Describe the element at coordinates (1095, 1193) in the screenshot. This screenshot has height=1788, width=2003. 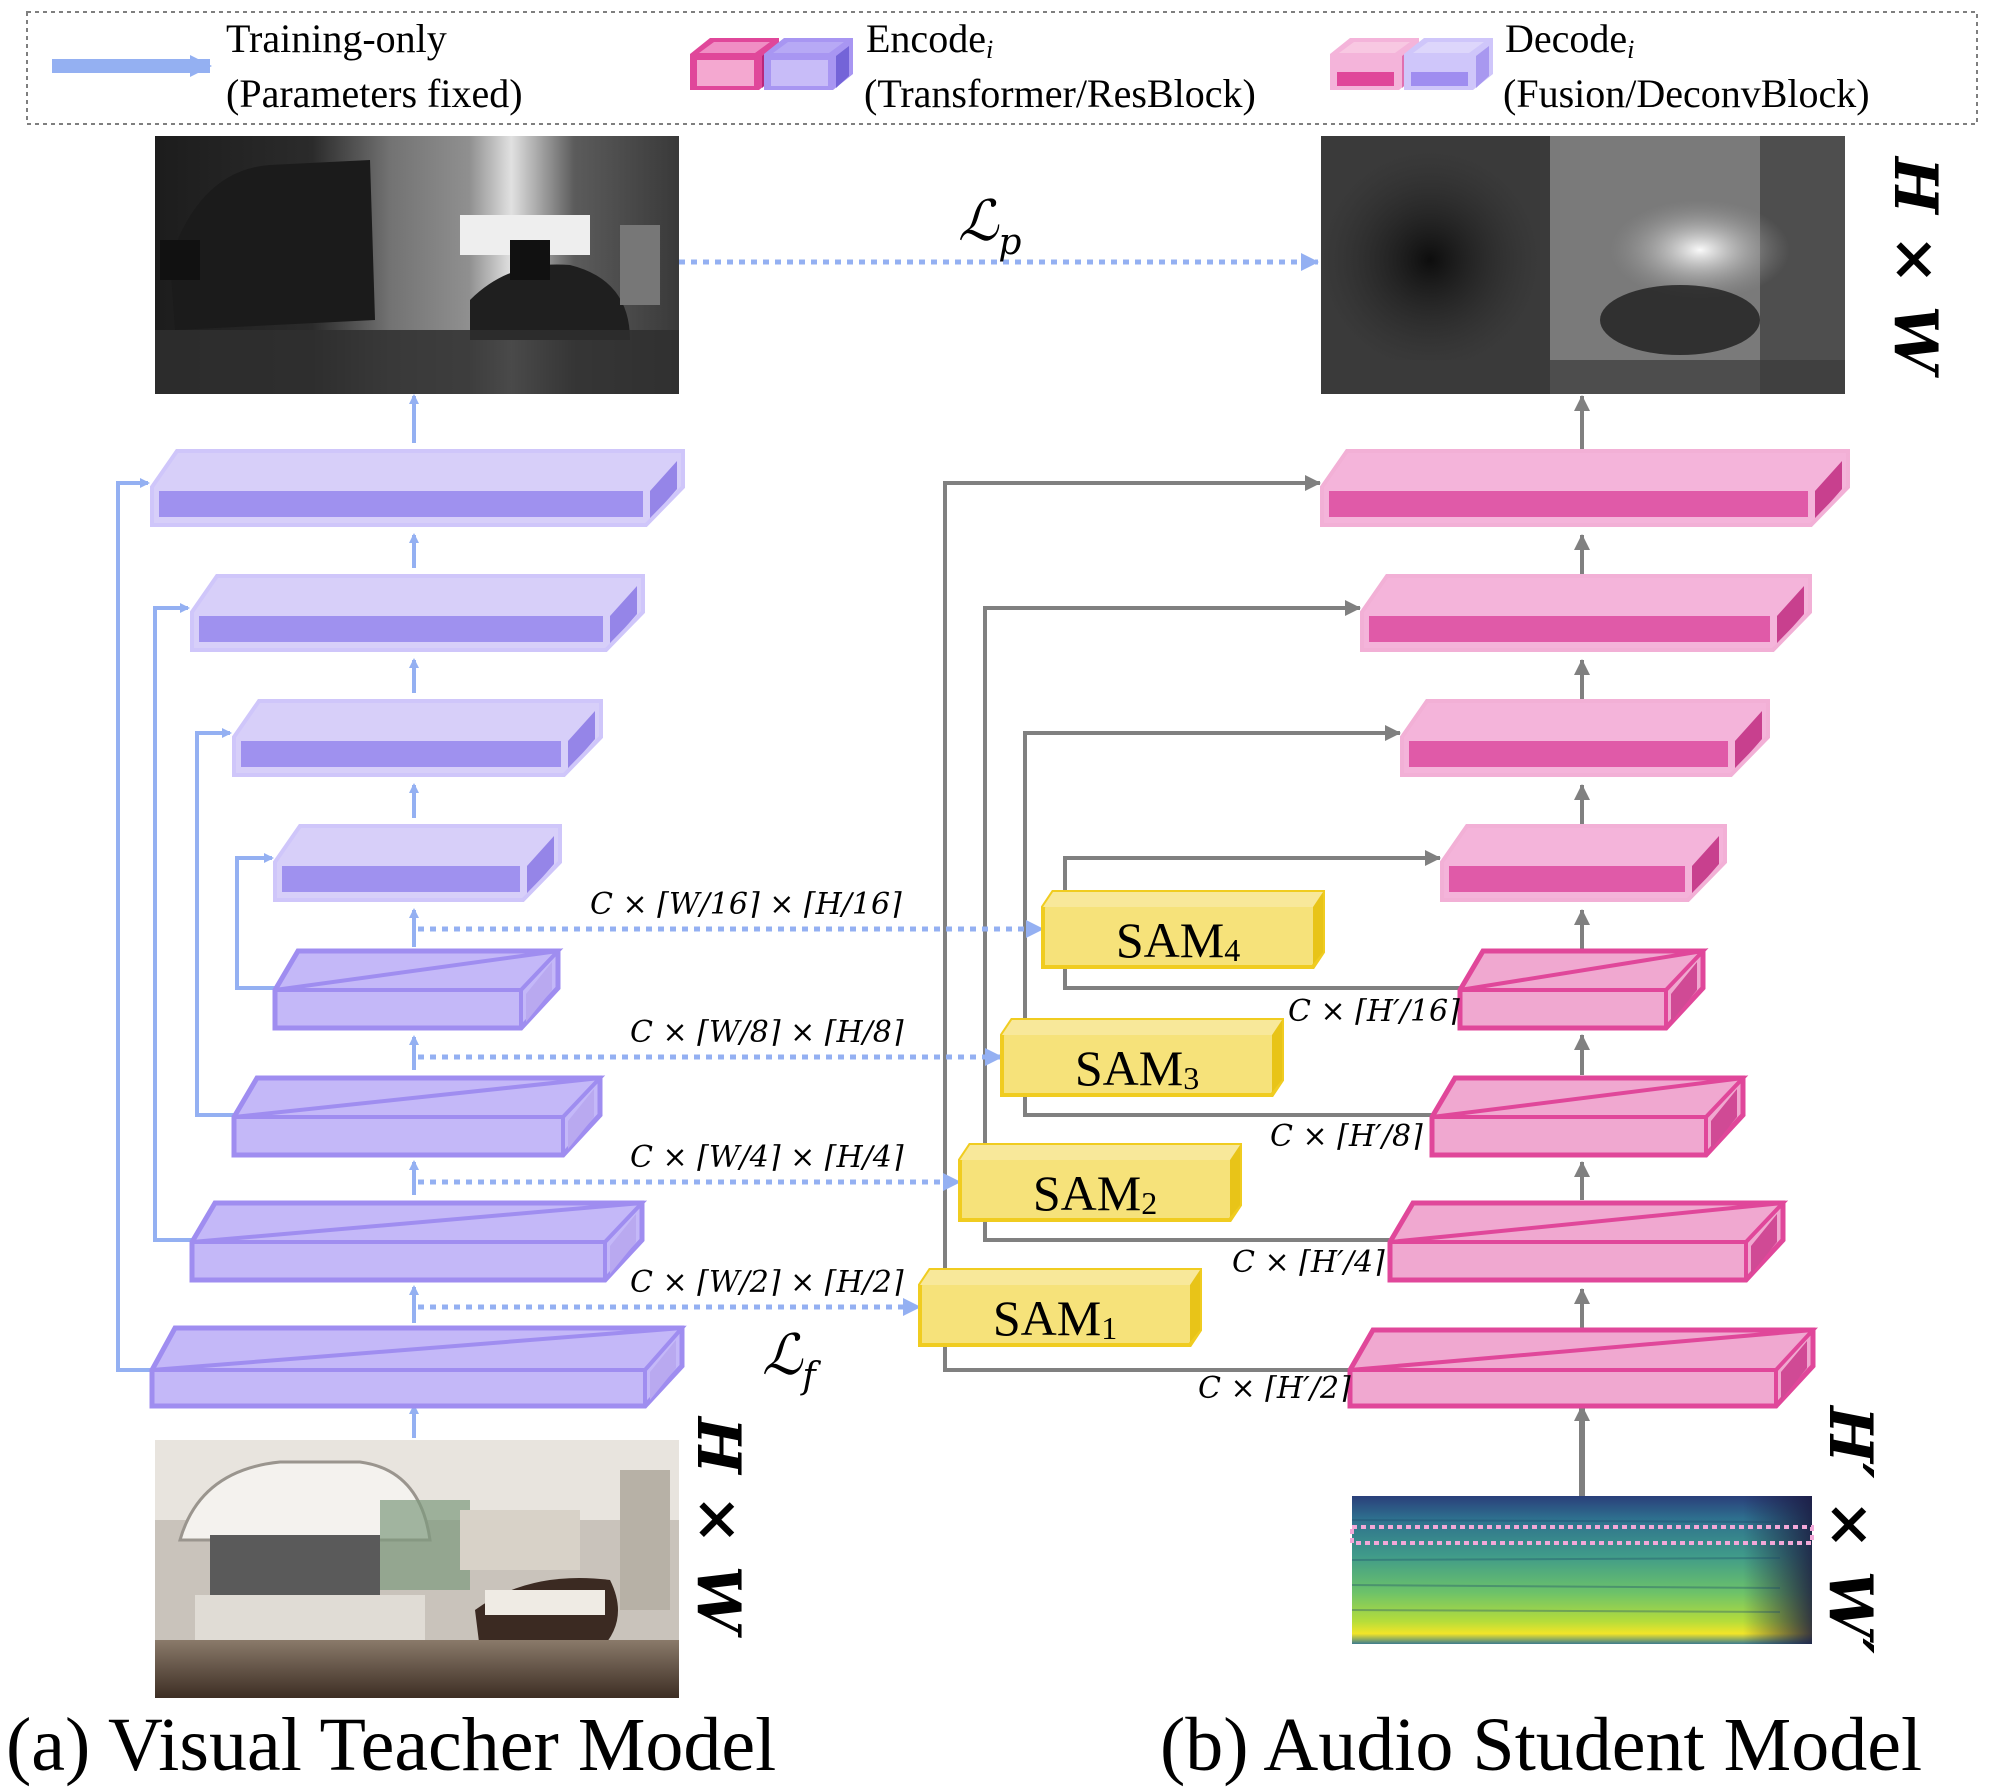
I see `sam-module-2-label: SAM2` at that location.